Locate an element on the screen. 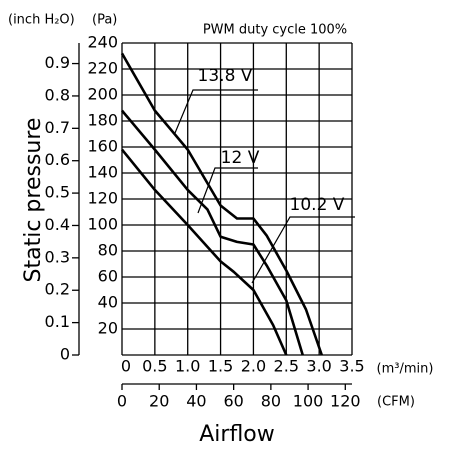 Image resolution: width=451 pixels, height=450 pixels. y2-tick-label: 0.8 is located at coordinates (57, 94).